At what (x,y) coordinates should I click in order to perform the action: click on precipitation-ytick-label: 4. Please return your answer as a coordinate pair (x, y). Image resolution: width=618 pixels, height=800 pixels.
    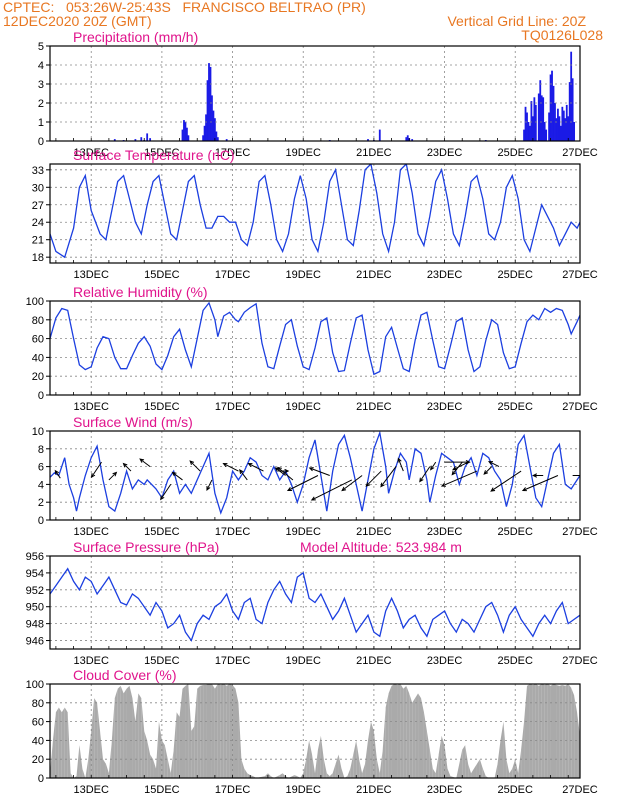
    Looking at the image, I should click on (41, 66).